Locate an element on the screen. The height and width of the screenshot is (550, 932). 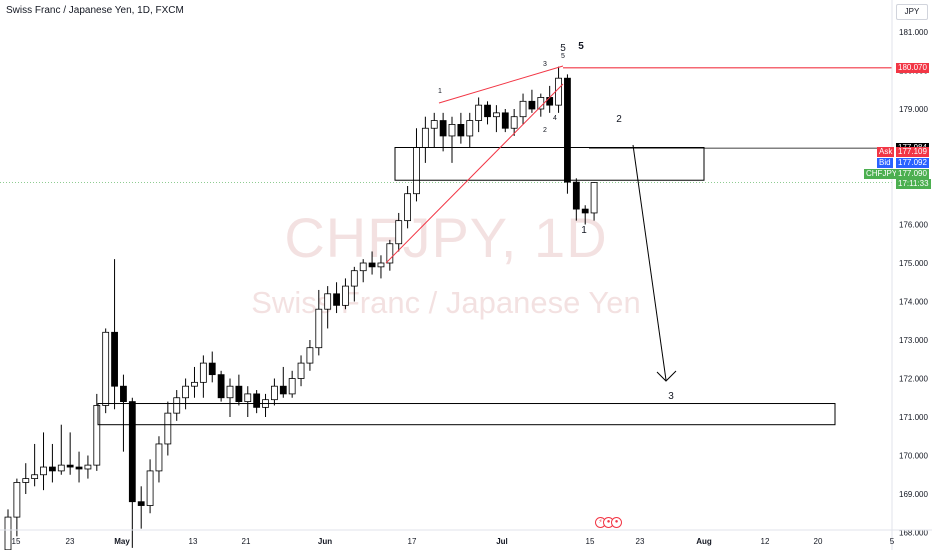
countdown-tag: 17:11:33 is located at coordinates (913, 184).